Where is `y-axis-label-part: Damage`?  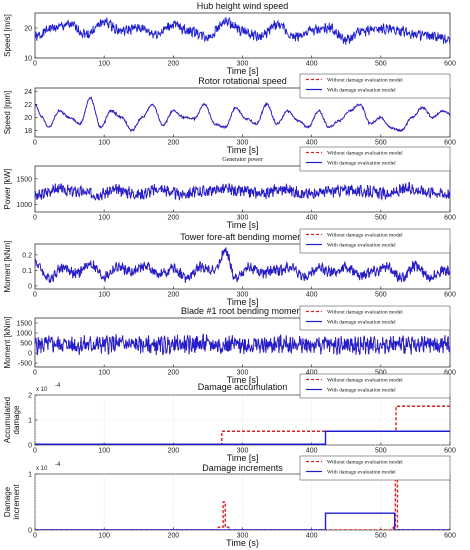 y-axis-label-part: Damage is located at coordinates (7, 501).